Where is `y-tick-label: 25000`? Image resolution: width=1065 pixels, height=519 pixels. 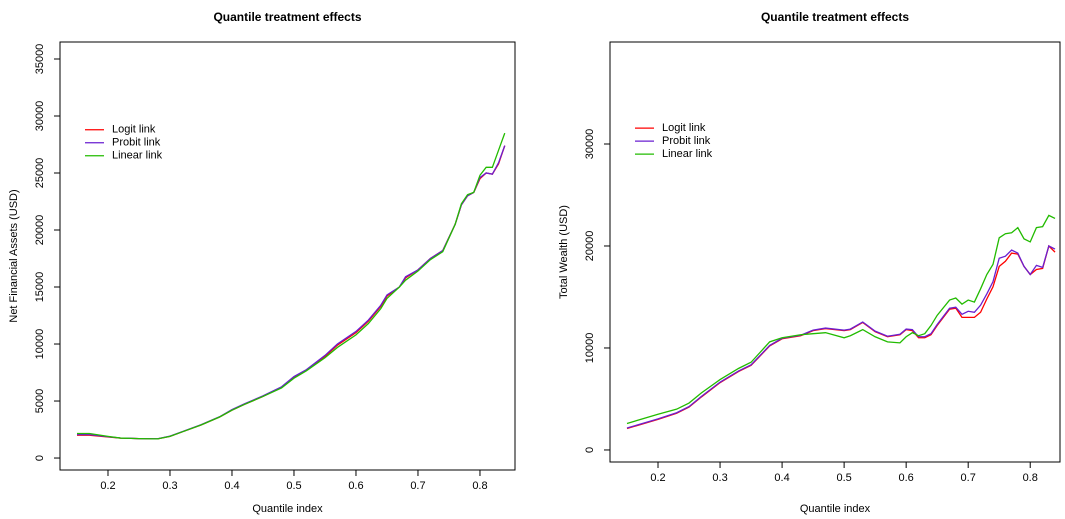
y-tick-label: 25000 is located at coordinates (40, 173).